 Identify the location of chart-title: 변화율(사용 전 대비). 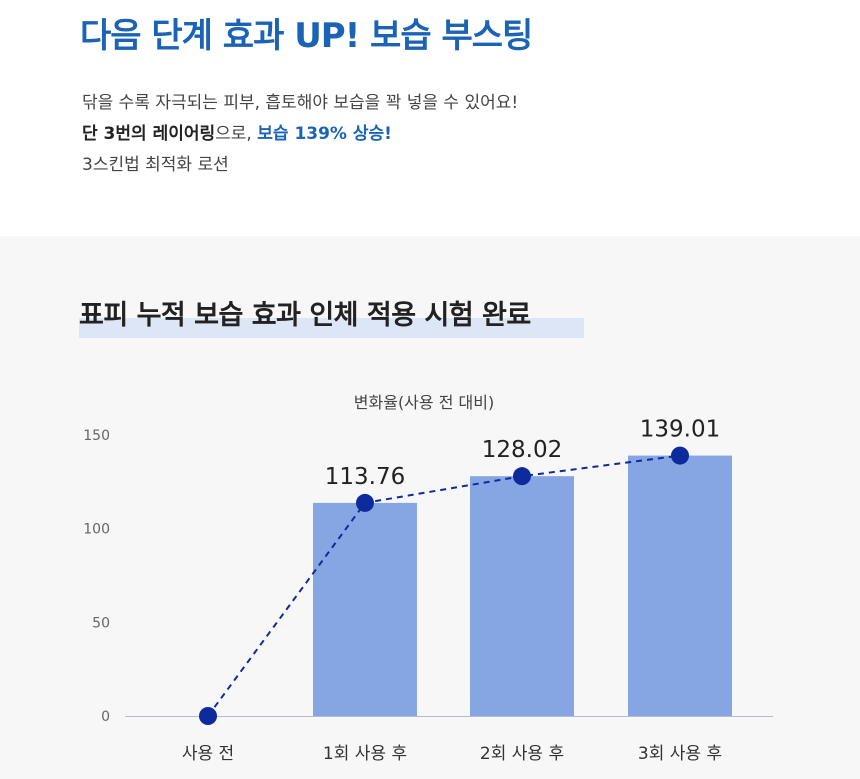
(424, 402).